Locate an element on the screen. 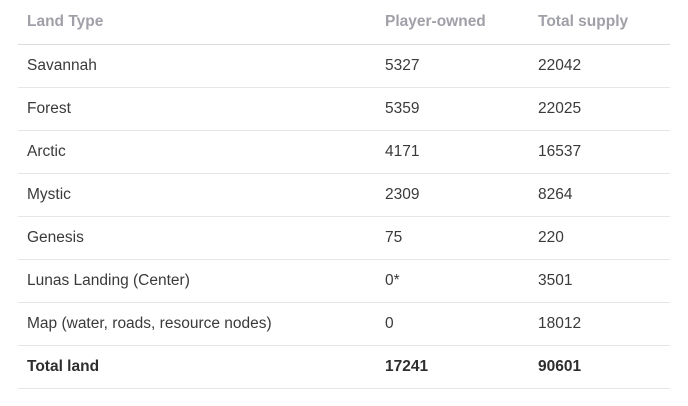 This screenshot has height=406, width=688. cell-land-type: Genesis is located at coordinates (55, 237).